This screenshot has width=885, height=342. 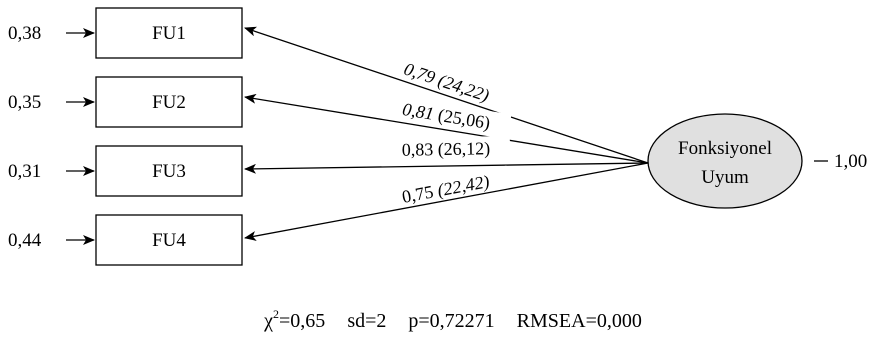 I want to click on t-value-fu3: (26,12), so click(x=464, y=149).